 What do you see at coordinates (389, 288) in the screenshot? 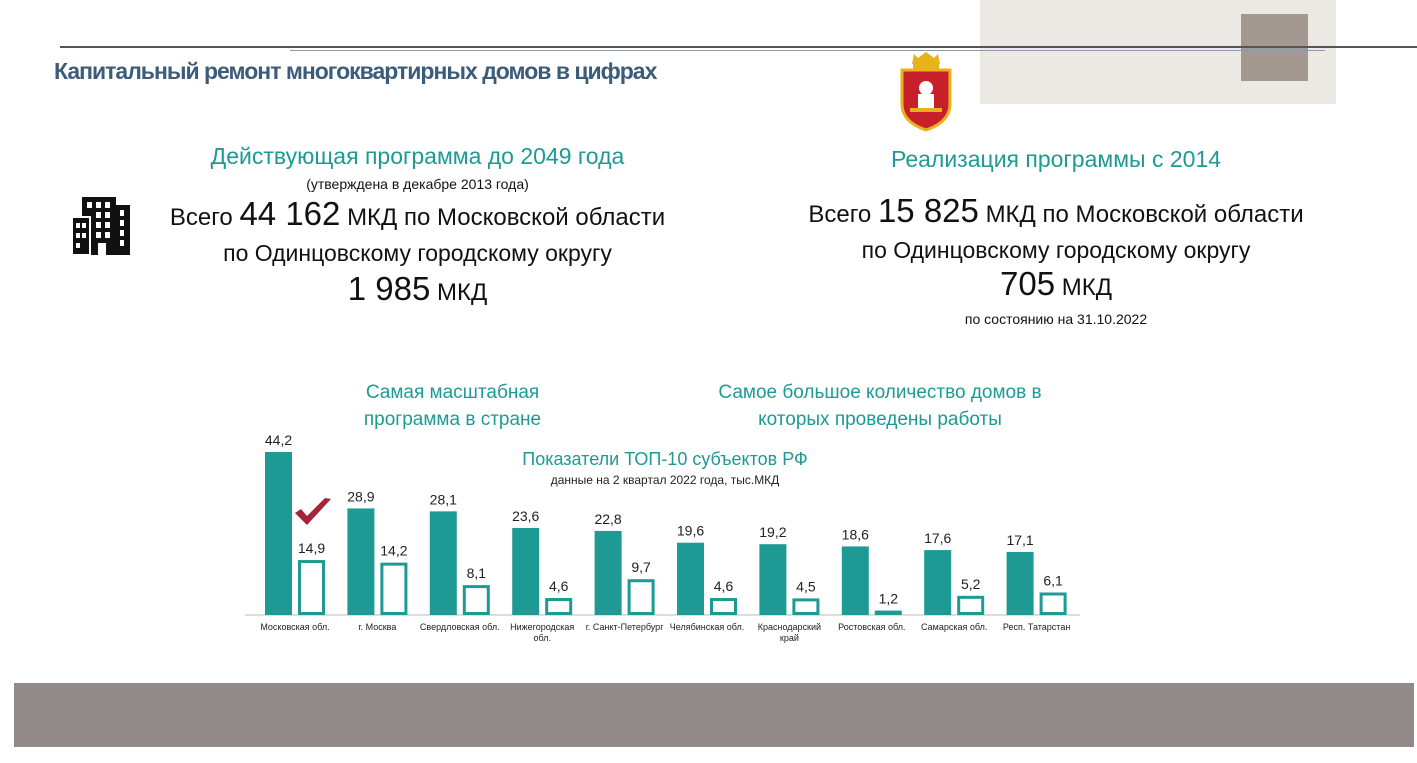
I see `left-district-number: 1 985` at bounding box center [389, 288].